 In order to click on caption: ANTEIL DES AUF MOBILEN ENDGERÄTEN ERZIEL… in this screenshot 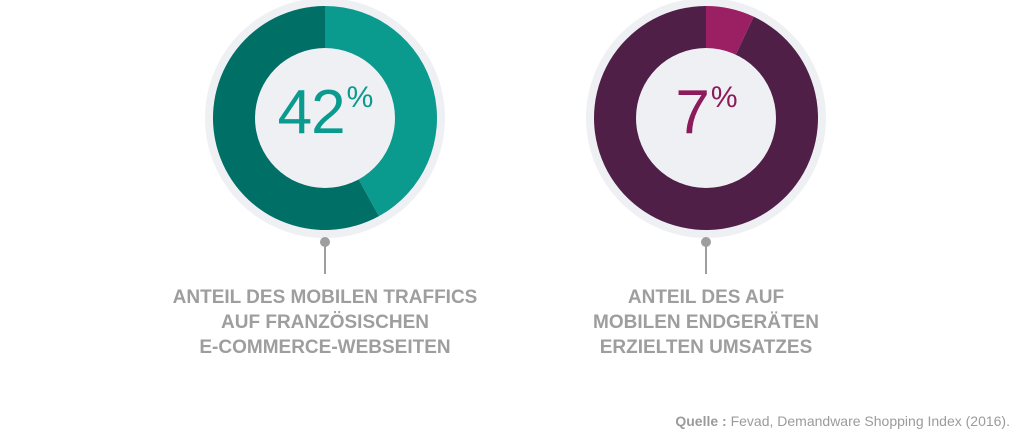, I will do `click(706, 322)`.